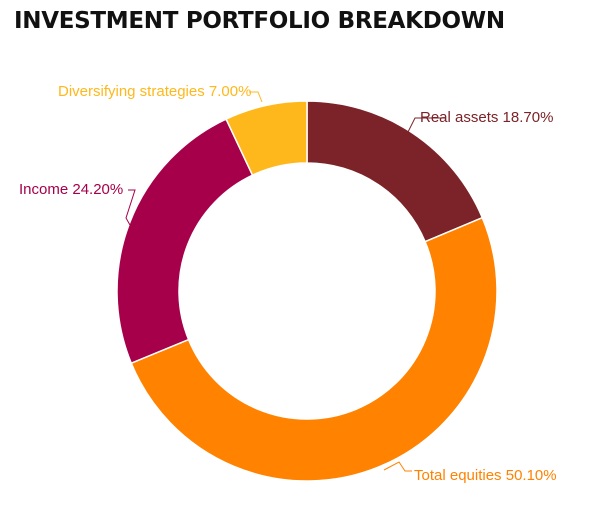 The height and width of the screenshot is (514, 602). What do you see at coordinates (486, 117) in the screenshot?
I see `label-real-assets: Real assets 18.70%` at bounding box center [486, 117].